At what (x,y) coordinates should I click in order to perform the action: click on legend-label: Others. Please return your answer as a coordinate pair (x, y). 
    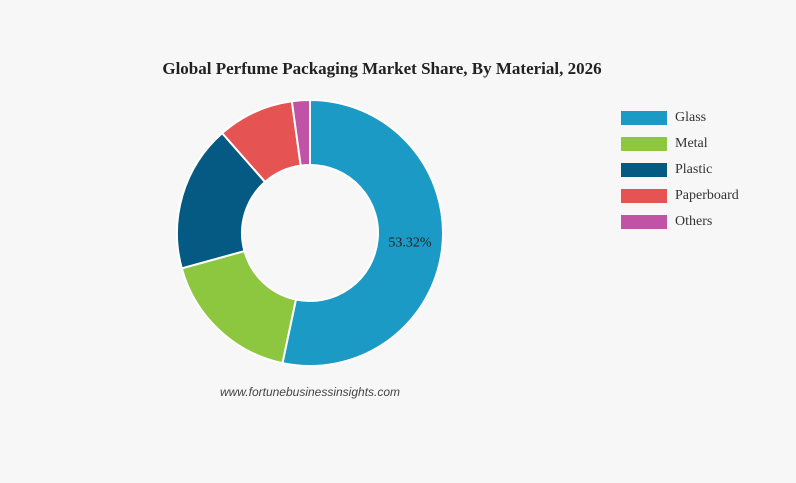
    Looking at the image, I should click on (693, 221).